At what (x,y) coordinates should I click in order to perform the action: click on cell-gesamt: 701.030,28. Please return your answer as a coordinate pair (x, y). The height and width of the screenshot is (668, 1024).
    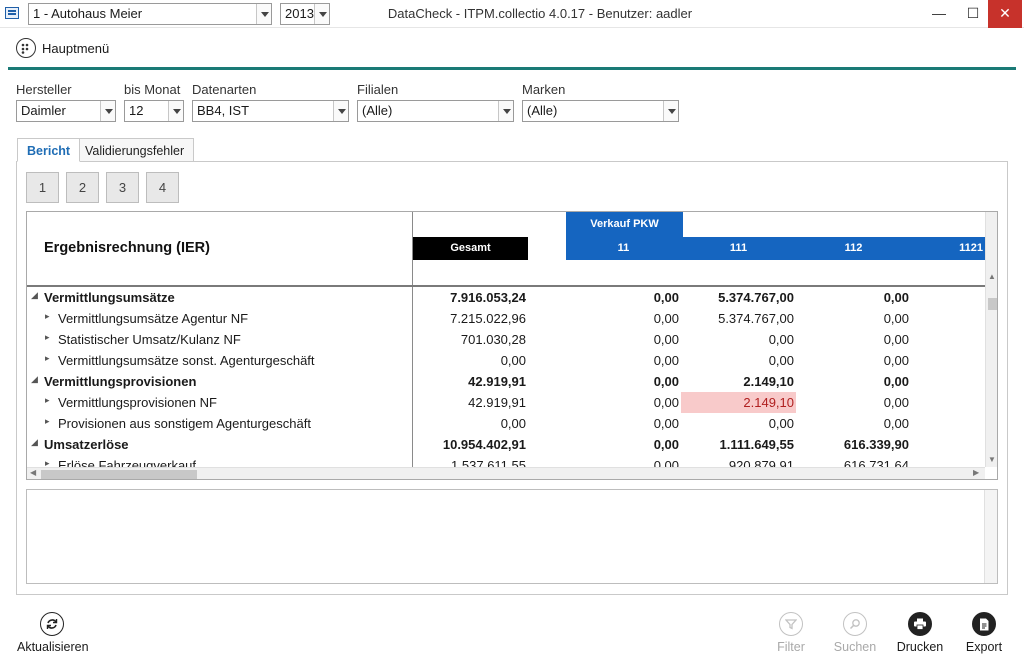
    Looking at the image, I should click on (493, 339).